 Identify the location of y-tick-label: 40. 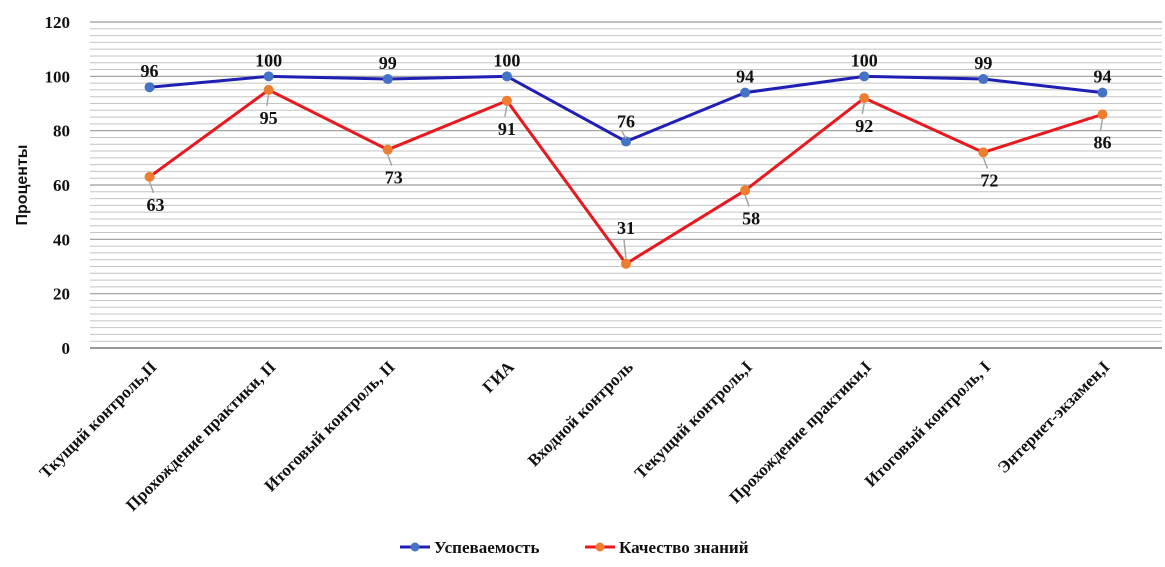
(61, 239).